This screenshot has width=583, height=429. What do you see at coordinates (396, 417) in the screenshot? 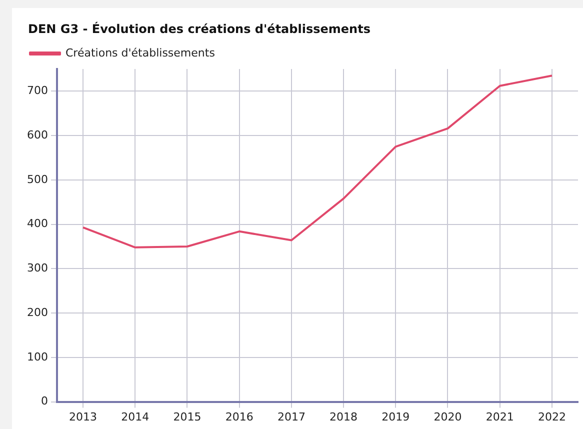
I see `x-tick-label: 2019` at bounding box center [396, 417].